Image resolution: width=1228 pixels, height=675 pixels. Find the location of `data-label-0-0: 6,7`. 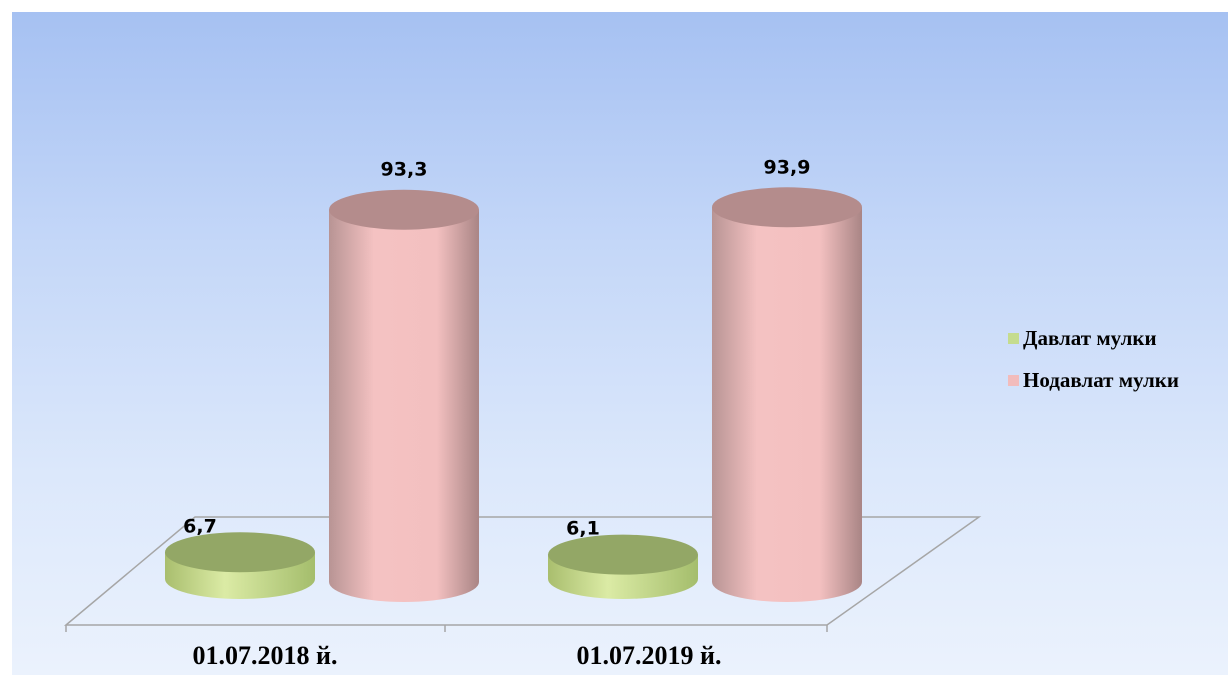

data-label-0-0: 6,7 is located at coordinates (200, 526).